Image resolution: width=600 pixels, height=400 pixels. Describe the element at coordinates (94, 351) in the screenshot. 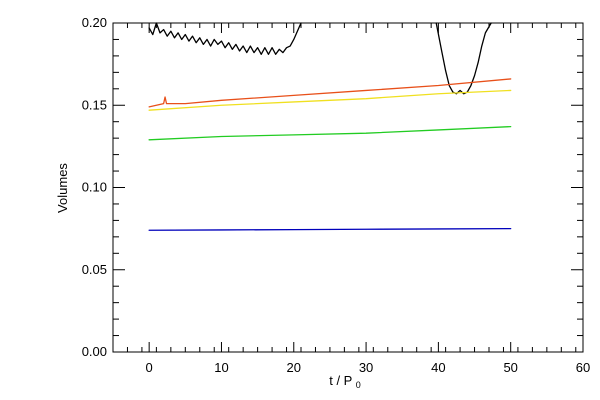

I see `y-tick-label: 0.00` at that location.